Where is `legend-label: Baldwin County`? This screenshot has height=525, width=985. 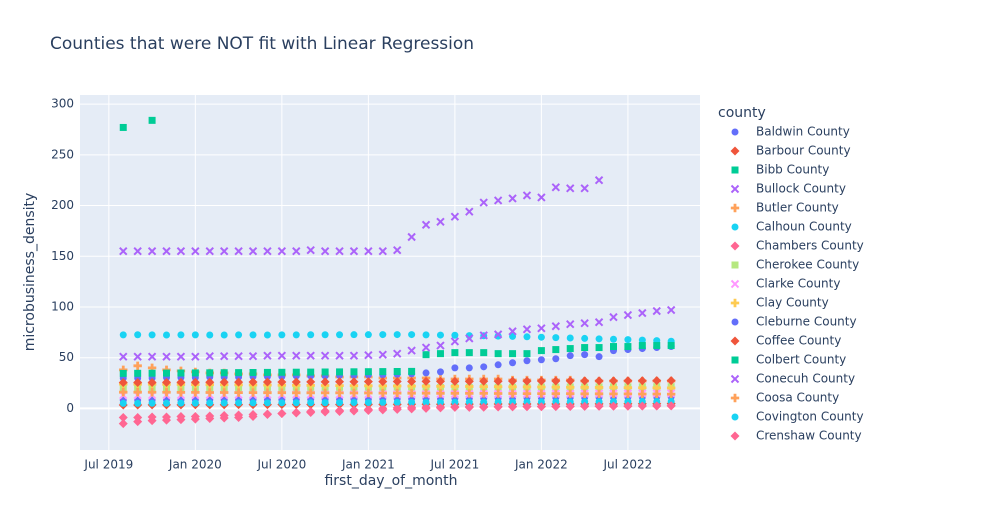 legend-label: Baldwin County is located at coordinates (803, 132).